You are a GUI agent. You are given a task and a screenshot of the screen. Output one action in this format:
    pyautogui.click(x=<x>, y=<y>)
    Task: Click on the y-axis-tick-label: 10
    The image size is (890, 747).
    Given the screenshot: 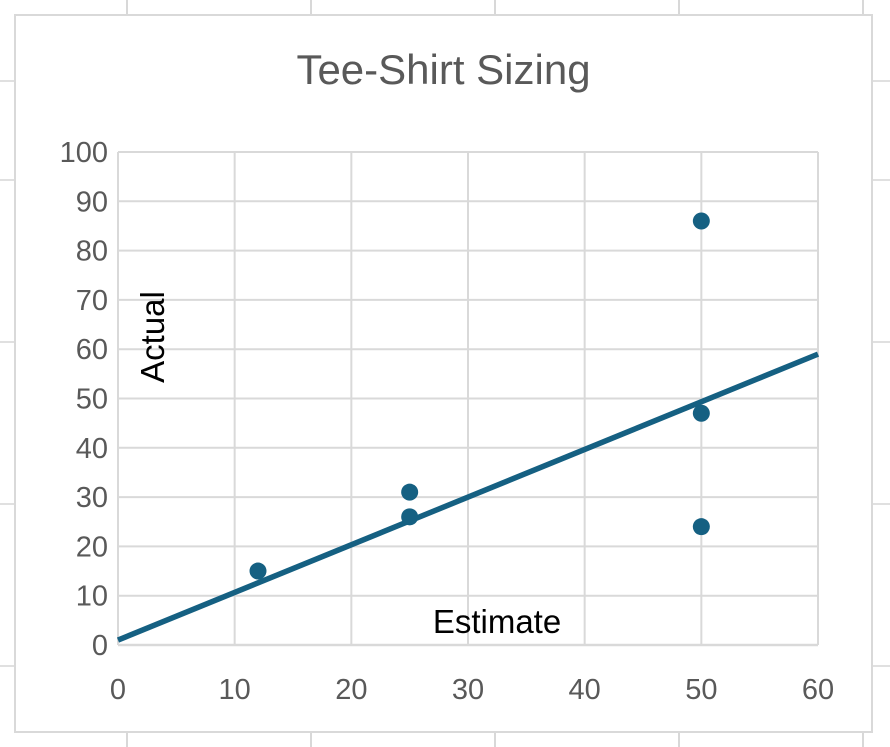 What is the action you would take?
    pyautogui.click(x=92, y=597)
    